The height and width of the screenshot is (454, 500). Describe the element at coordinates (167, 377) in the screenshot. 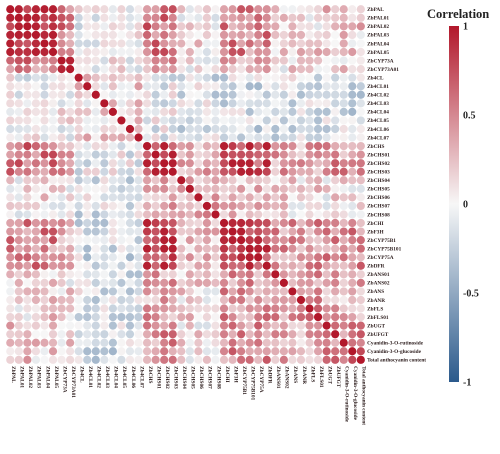

I see `column-label: ZbCHS02` at that location.